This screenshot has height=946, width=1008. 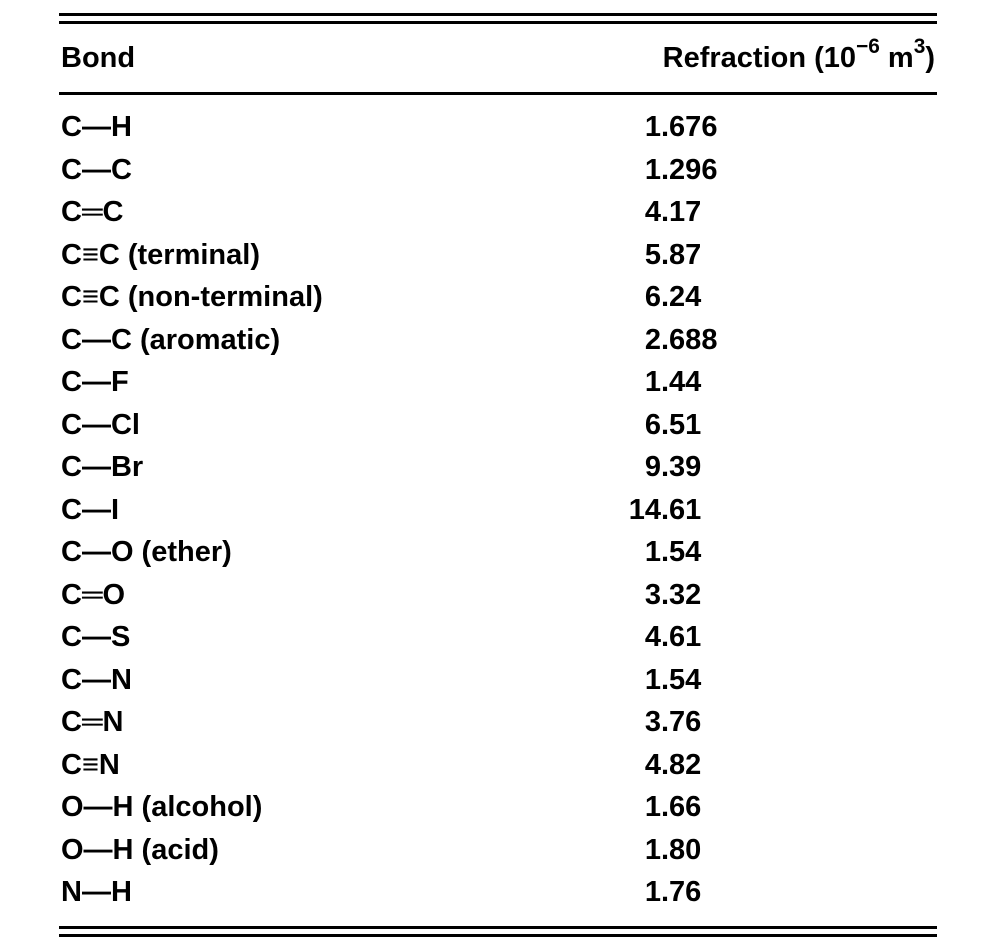 I want to click on refraction-frac-part: .82, so click(x=681, y=764).